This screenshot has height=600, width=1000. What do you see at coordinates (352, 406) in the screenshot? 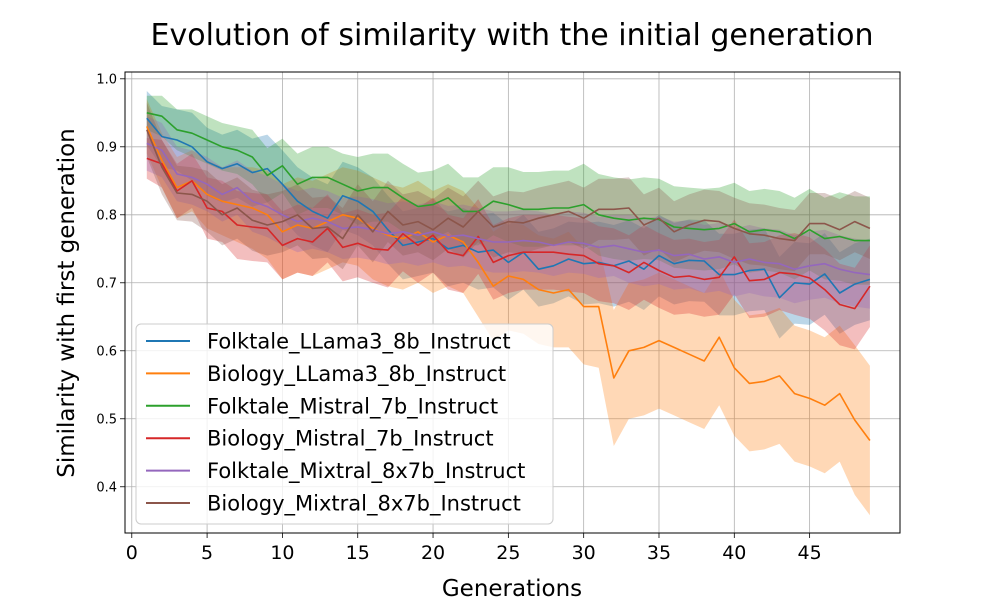
I see `legend-label: Folktale_Mistral_7b_Instruct` at bounding box center [352, 406].